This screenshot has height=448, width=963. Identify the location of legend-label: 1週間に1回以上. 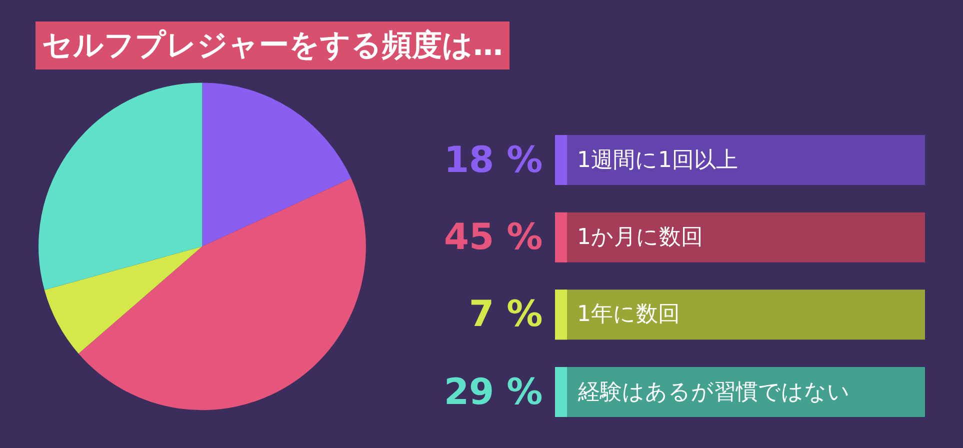
(657, 160).